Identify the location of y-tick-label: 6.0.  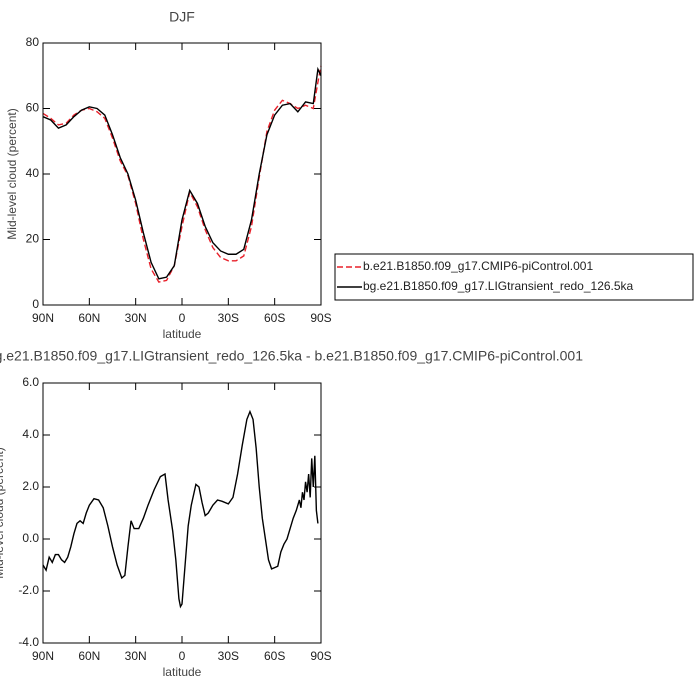
(30, 382).